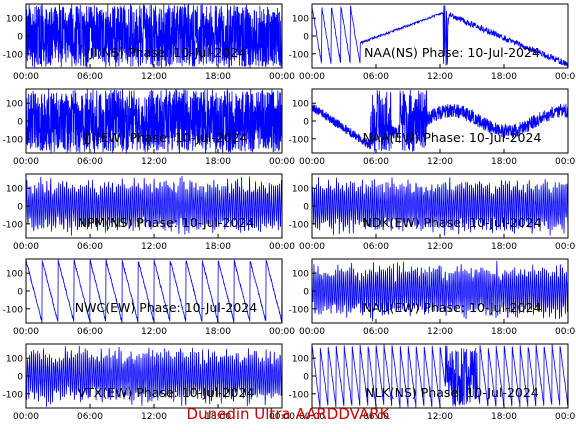 The height and width of the screenshot is (432, 576). What do you see at coordinates (452, 52) in the screenshot?
I see `panel-title: NAA(NS) Phase: 10-Jul-2024` at bounding box center [452, 52].